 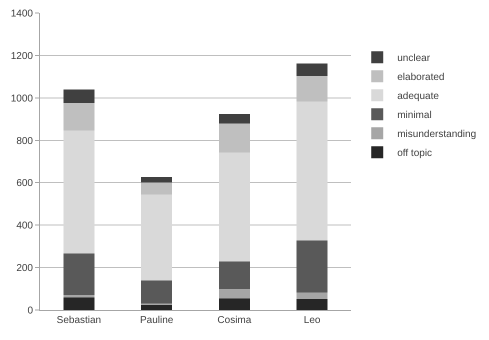 I want to click on legend-label: unclear, so click(x=414, y=58).